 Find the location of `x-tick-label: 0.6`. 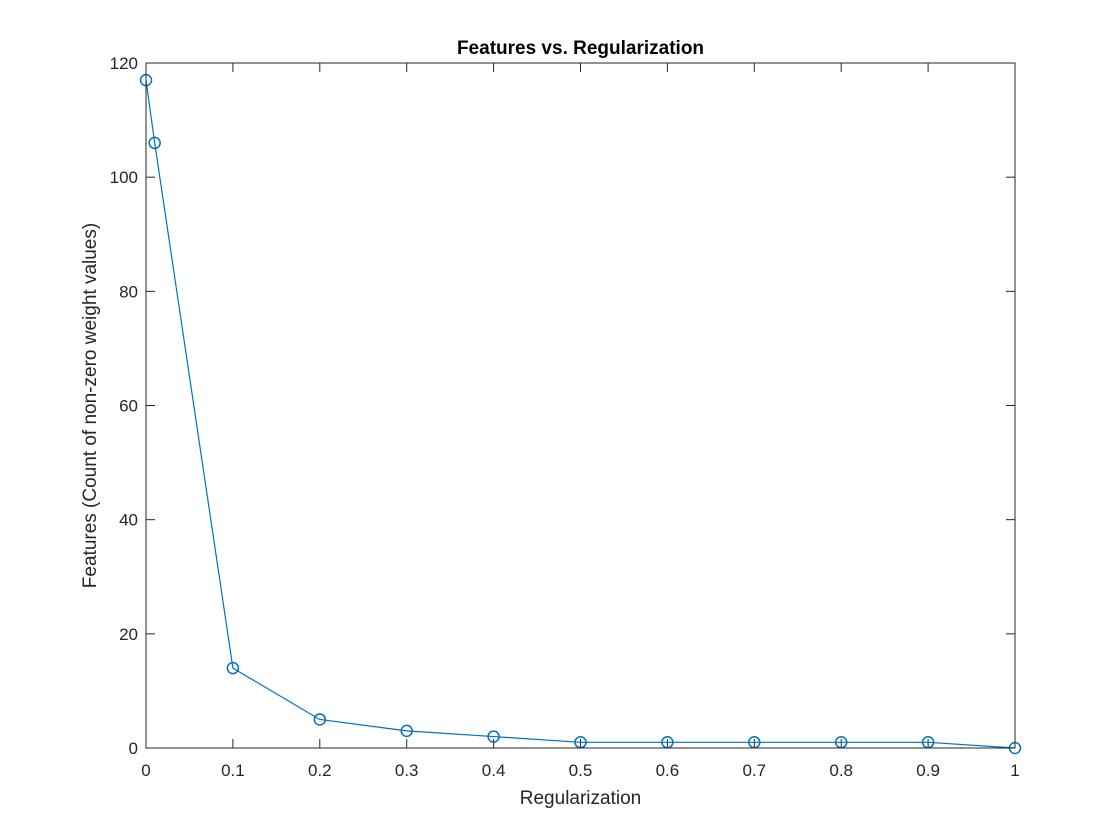

x-tick-label: 0.6 is located at coordinates (668, 770).